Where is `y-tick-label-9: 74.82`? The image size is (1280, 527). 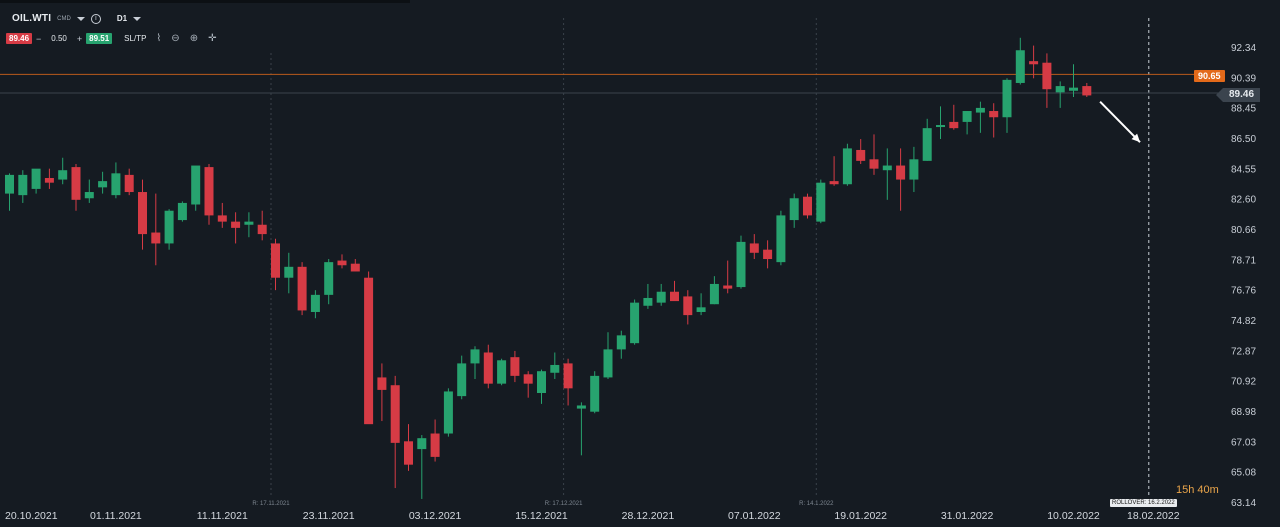 y-tick-label-9: 74.82 is located at coordinates (1243, 321).